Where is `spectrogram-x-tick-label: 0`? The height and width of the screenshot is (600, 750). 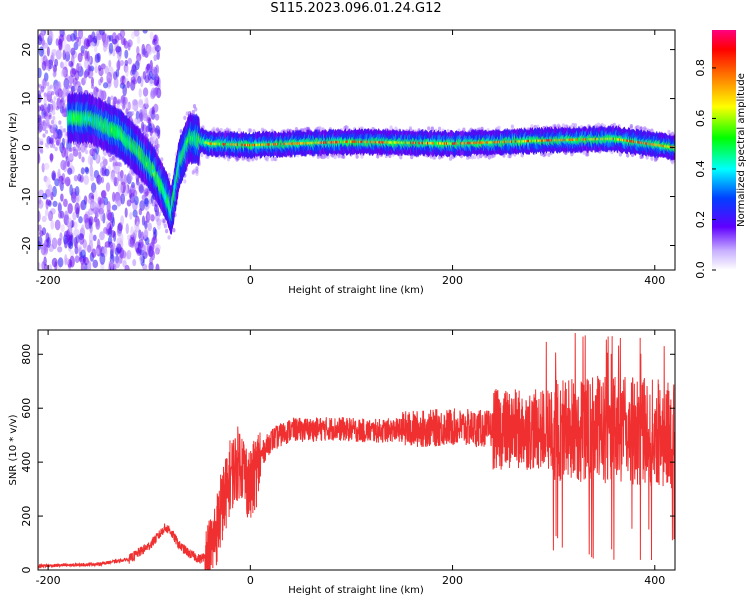 spectrogram-x-tick-label: 0 is located at coordinates (250, 280).